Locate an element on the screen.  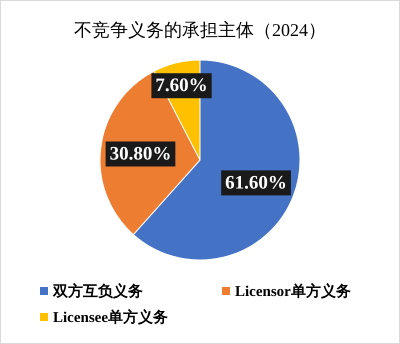
legend-label: Licensee单方义务 is located at coordinates (110, 317).